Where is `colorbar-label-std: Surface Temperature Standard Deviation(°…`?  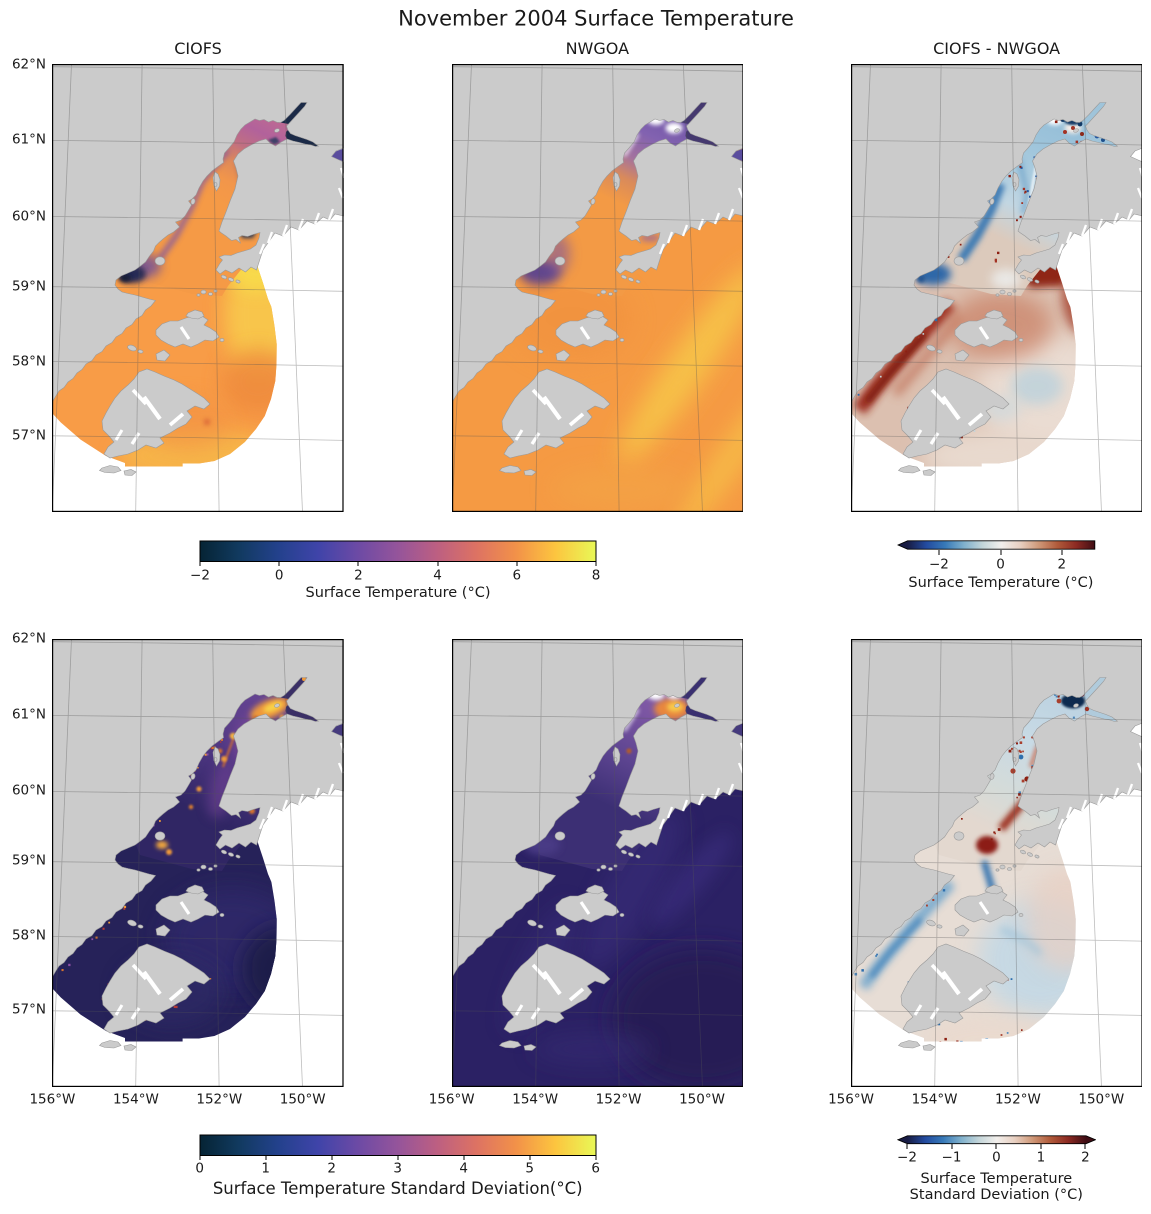 colorbar-label-std: Surface Temperature Standard Deviation(°… is located at coordinates (397, 1188).